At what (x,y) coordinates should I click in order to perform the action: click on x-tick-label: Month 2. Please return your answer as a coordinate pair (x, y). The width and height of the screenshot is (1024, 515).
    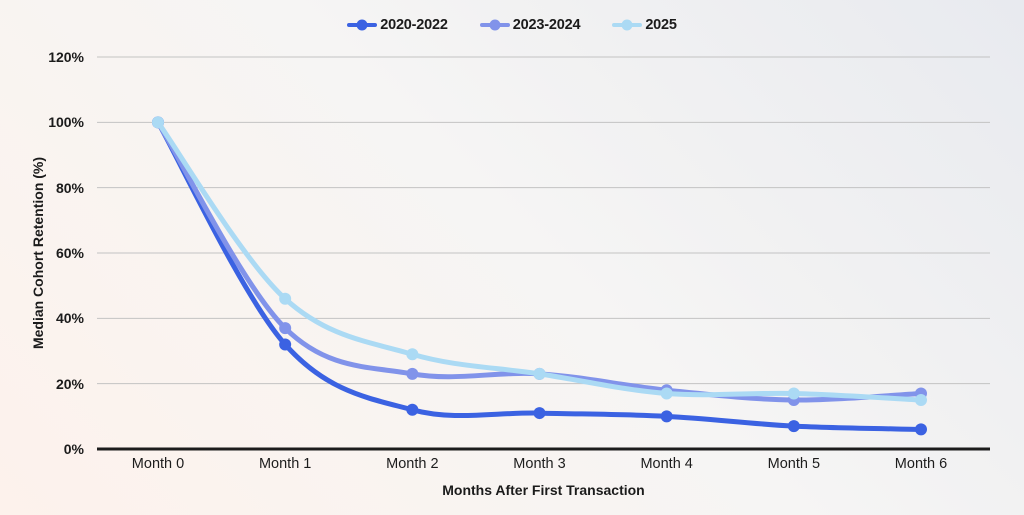
    Looking at the image, I should click on (412, 464).